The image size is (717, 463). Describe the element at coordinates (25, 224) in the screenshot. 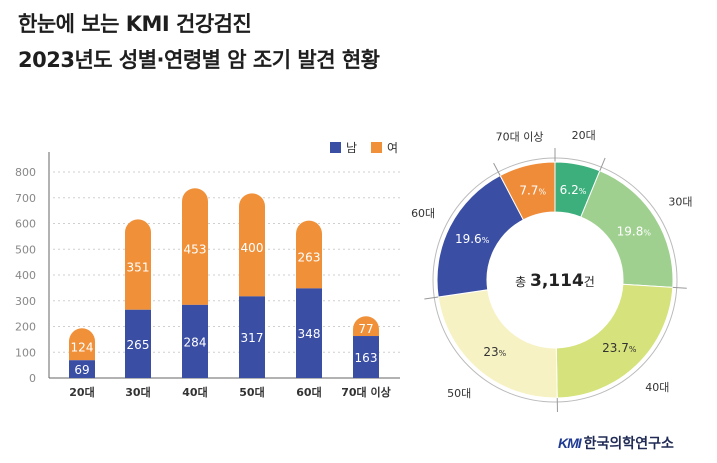

I see `y-tick-label: 600` at that location.